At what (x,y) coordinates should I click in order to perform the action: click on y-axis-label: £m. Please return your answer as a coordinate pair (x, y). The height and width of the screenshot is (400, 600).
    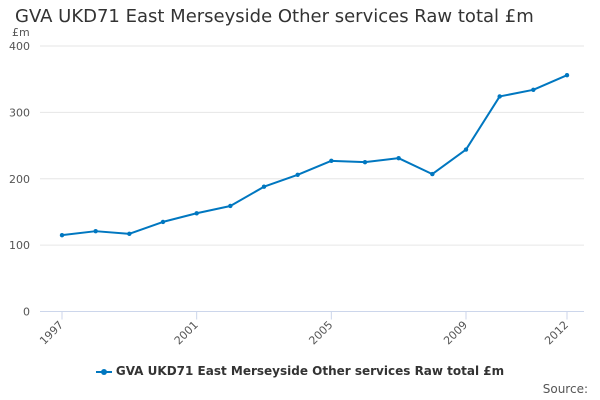
    Looking at the image, I should click on (21, 32).